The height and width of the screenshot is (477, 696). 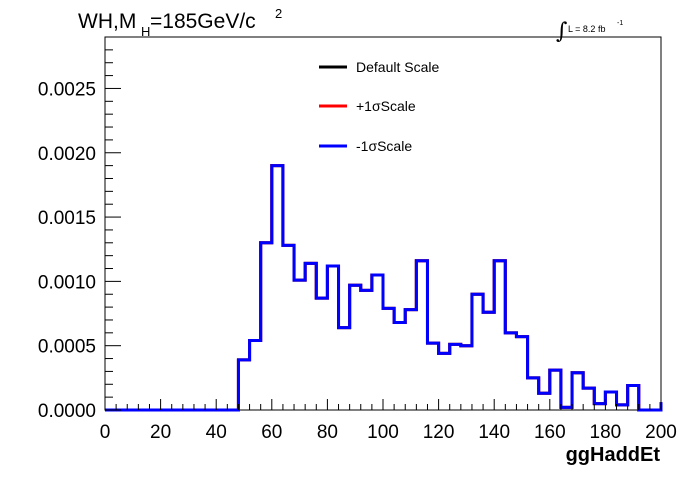 What do you see at coordinates (105, 432) in the screenshot?
I see `x-tick-label: 0` at bounding box center [105, 432].